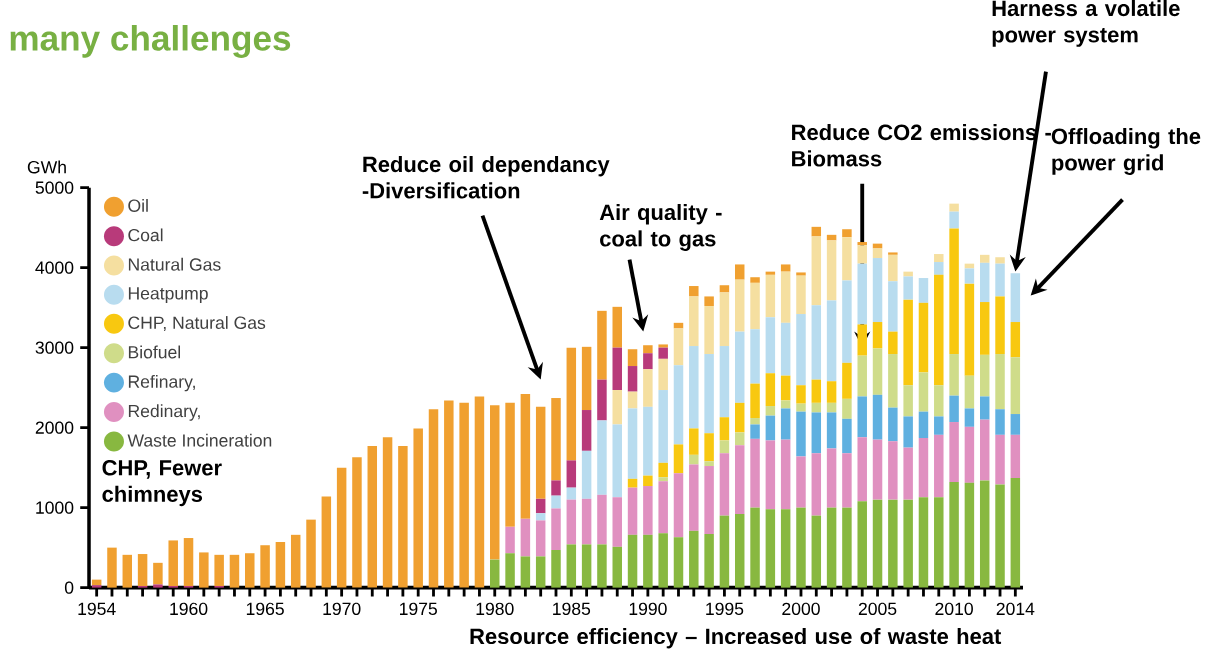 The width and height of the screenshot is (1224, 658). Describe the element at coordinates (189, 609) in the screenshot. I see `x-tick-label: 1960` at that location.